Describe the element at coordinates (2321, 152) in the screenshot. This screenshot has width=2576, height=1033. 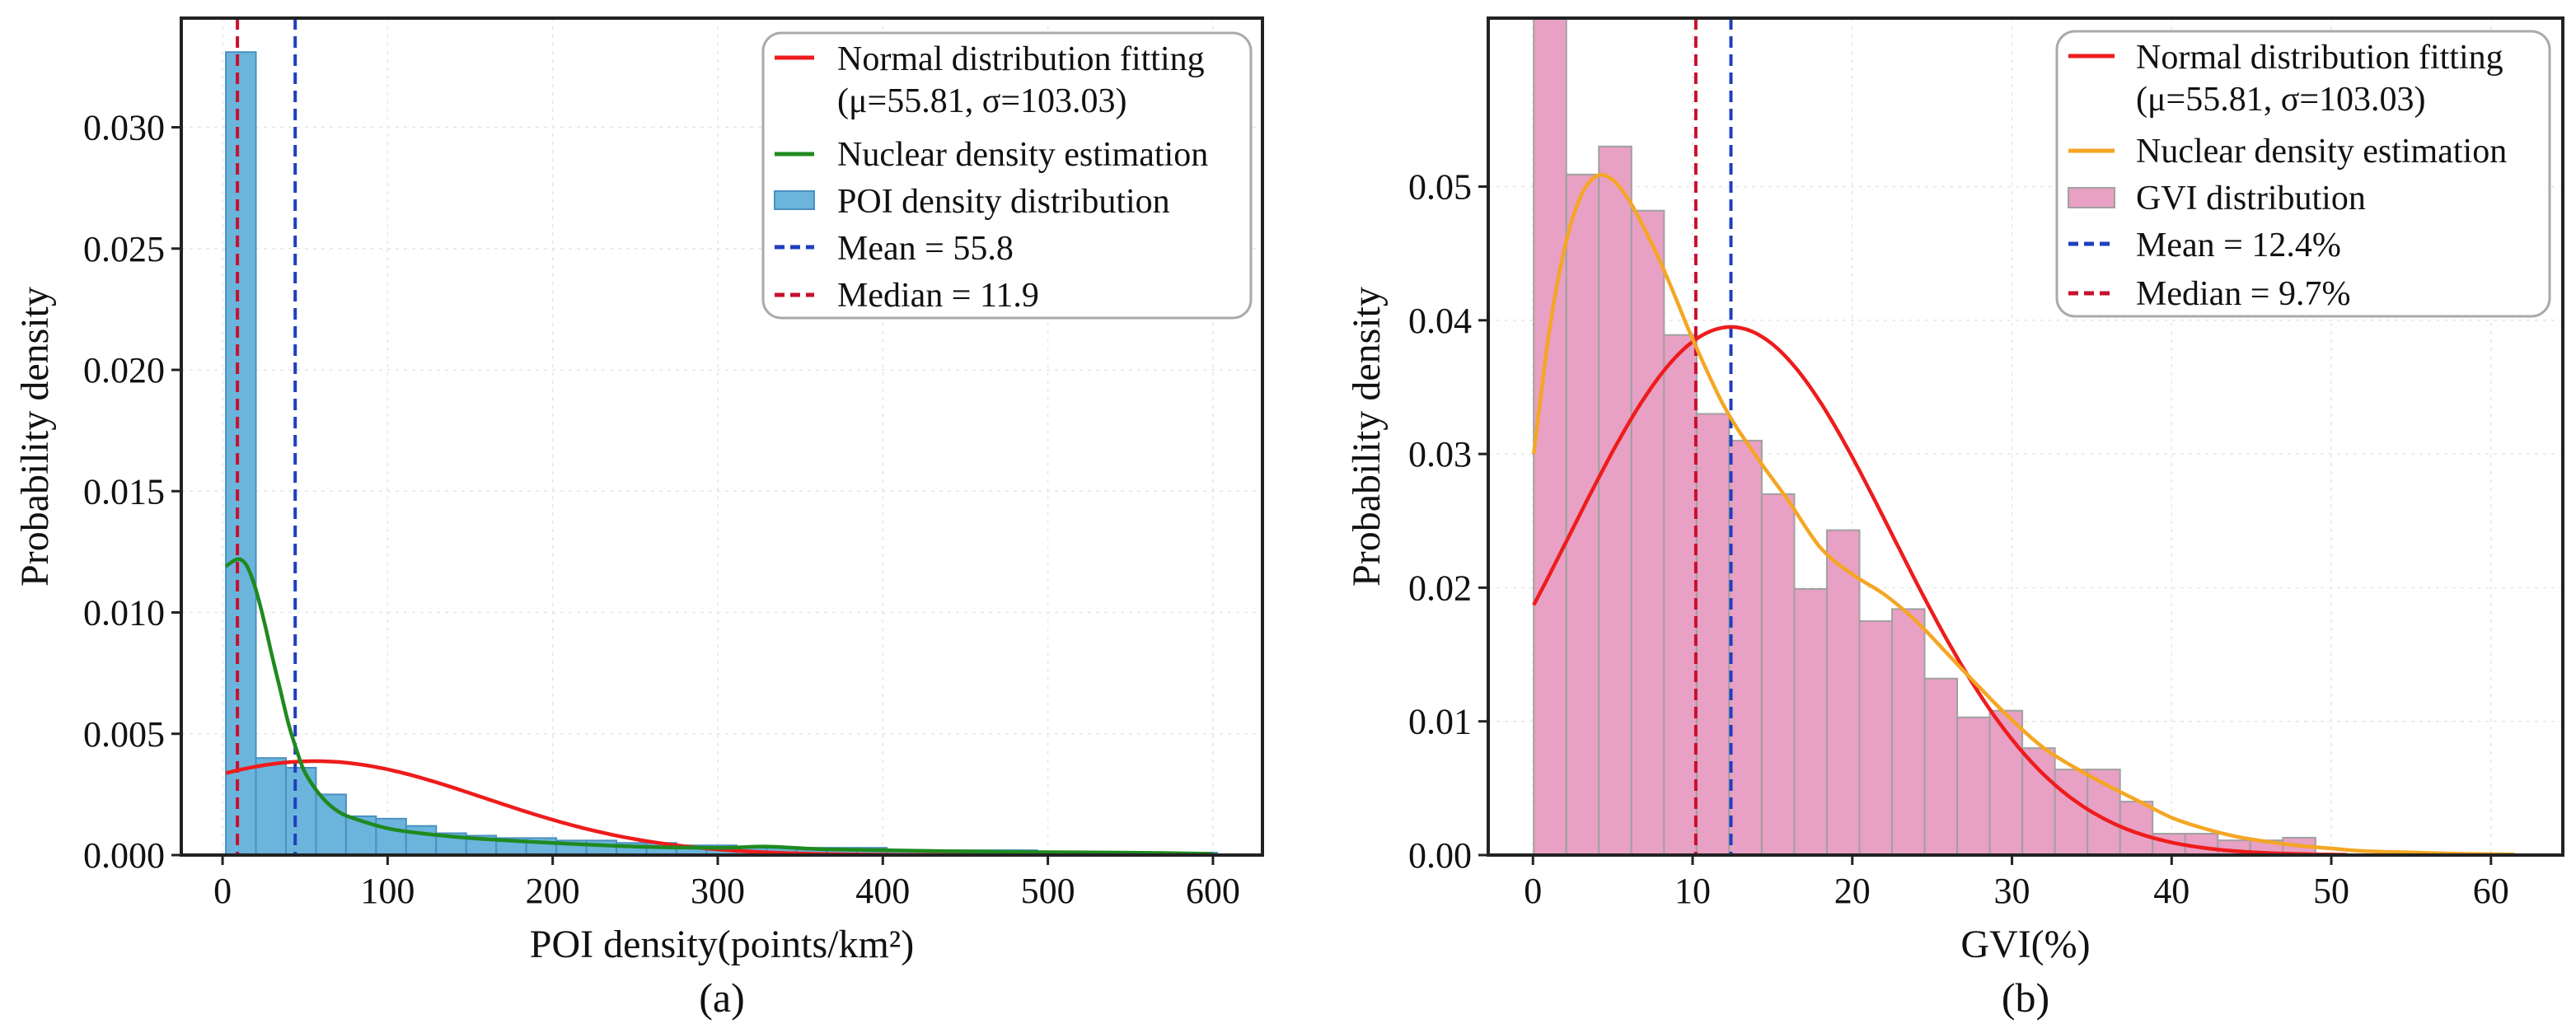
I see `panel-b-legend-kde-label: Nuclear density estimation` at that location.